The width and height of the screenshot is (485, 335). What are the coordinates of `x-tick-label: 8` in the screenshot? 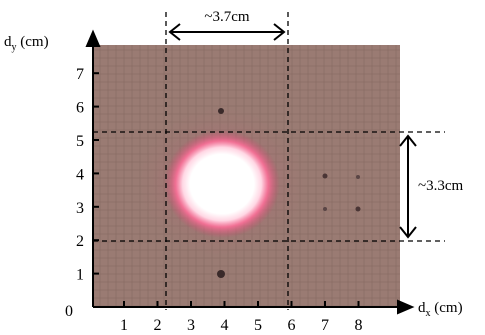 It's located at (359, 325).